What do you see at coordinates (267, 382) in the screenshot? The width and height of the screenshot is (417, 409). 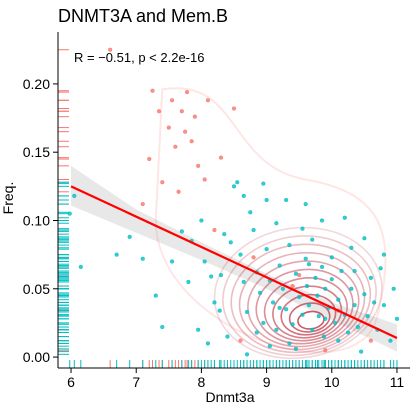 I see `x-tick-label: 9` at bounding box center [267, 382].